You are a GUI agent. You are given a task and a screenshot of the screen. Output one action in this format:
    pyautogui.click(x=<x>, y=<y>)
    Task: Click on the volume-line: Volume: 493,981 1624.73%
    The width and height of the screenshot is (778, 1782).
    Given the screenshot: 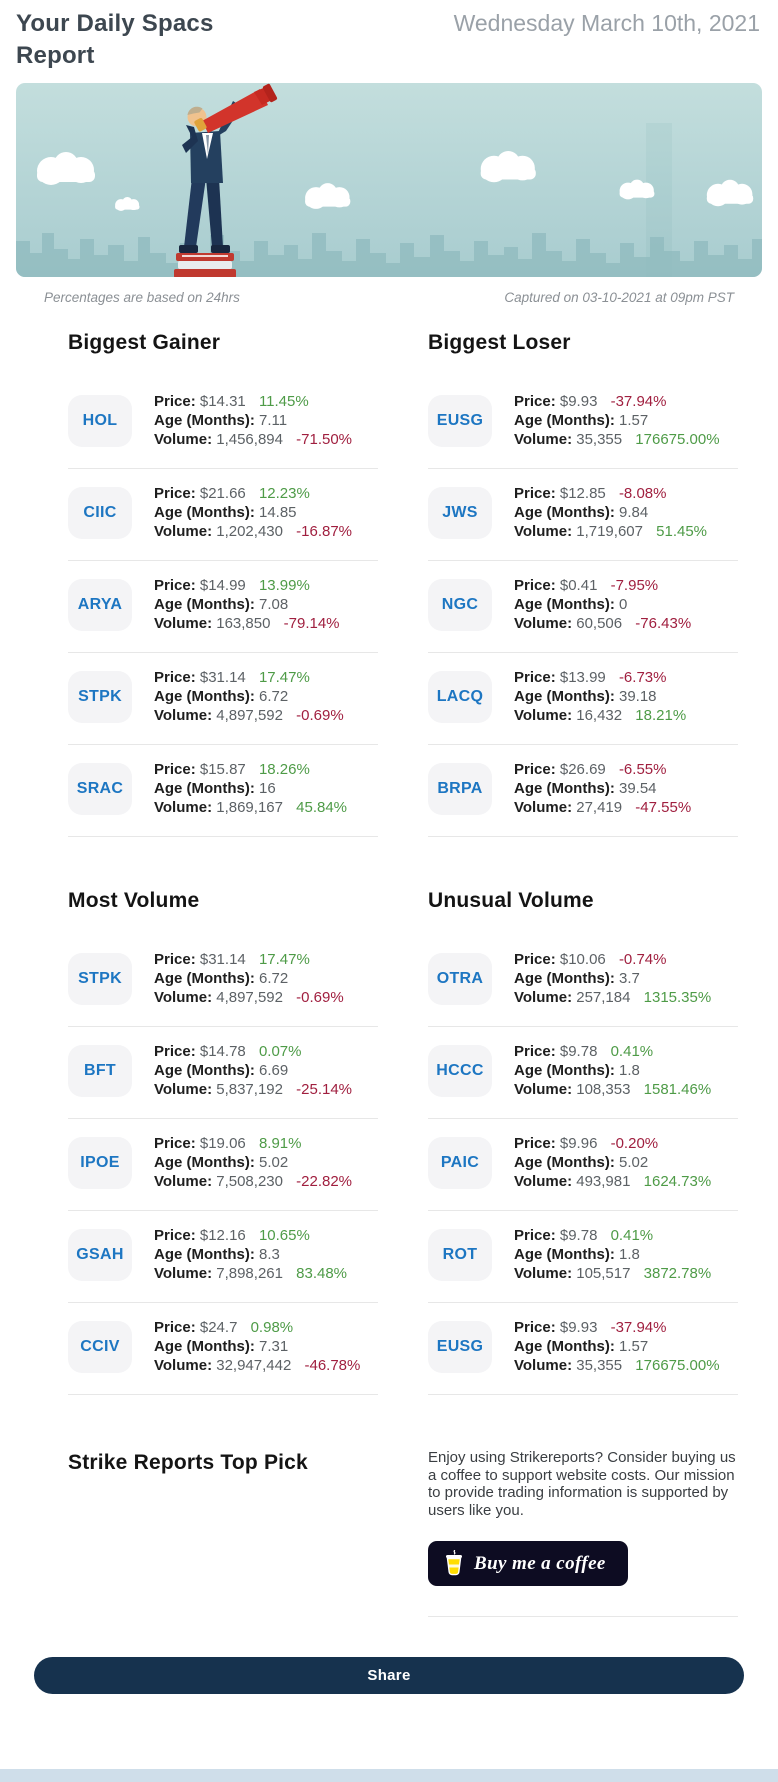 What is the action you would take?
    pyautogui.click(x=612, y=1181)
    